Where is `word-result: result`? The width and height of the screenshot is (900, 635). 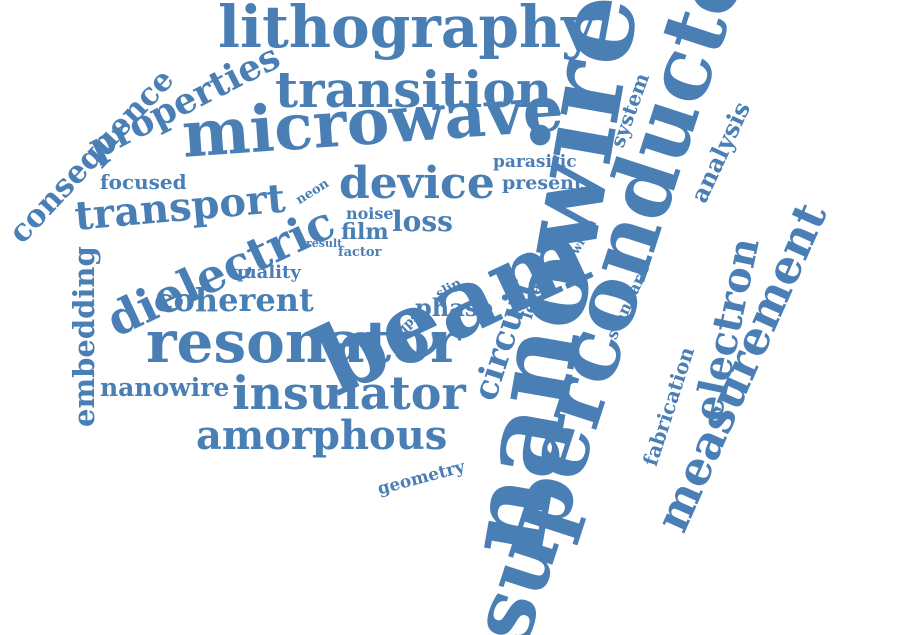 word-result: result is located at coordinates (324, 243).